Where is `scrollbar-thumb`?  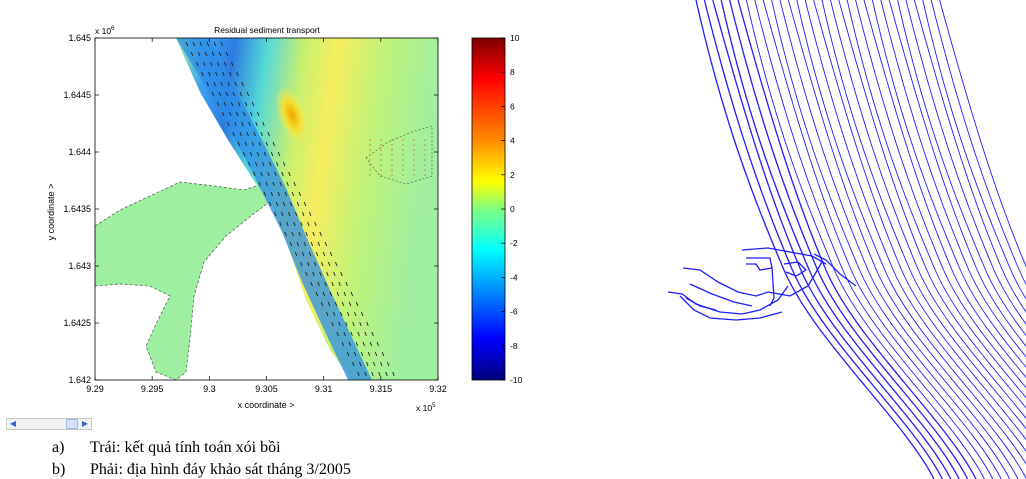 scrollbar-thumb is located at coordinates (72, 424).